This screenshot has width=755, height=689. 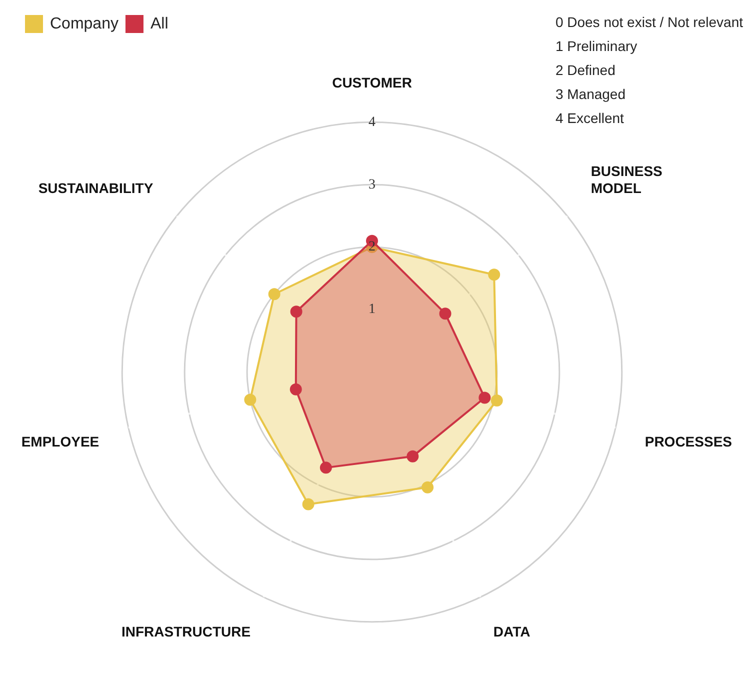 What do you see at coordinates (84, 23) in the screenshot?
I see `legend-label: Company` at bounding box center [84, 23].